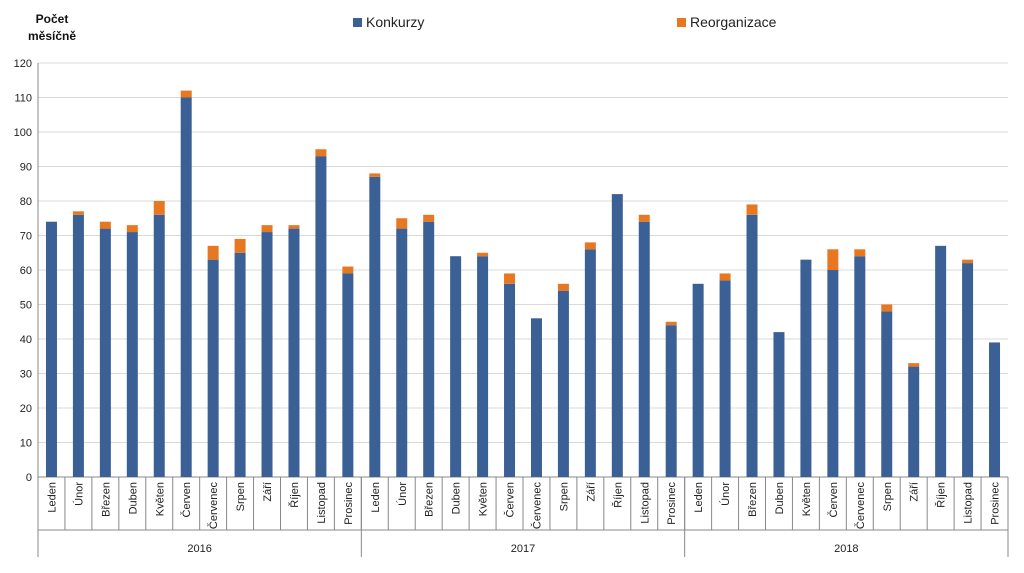 The height and width of the screenshot is (573, 1024). What do you see at coordinates (388, 22) in the screenshot?
I see `legend-item-konkurzy: Konkurzy` at bounding box center [388, 22].